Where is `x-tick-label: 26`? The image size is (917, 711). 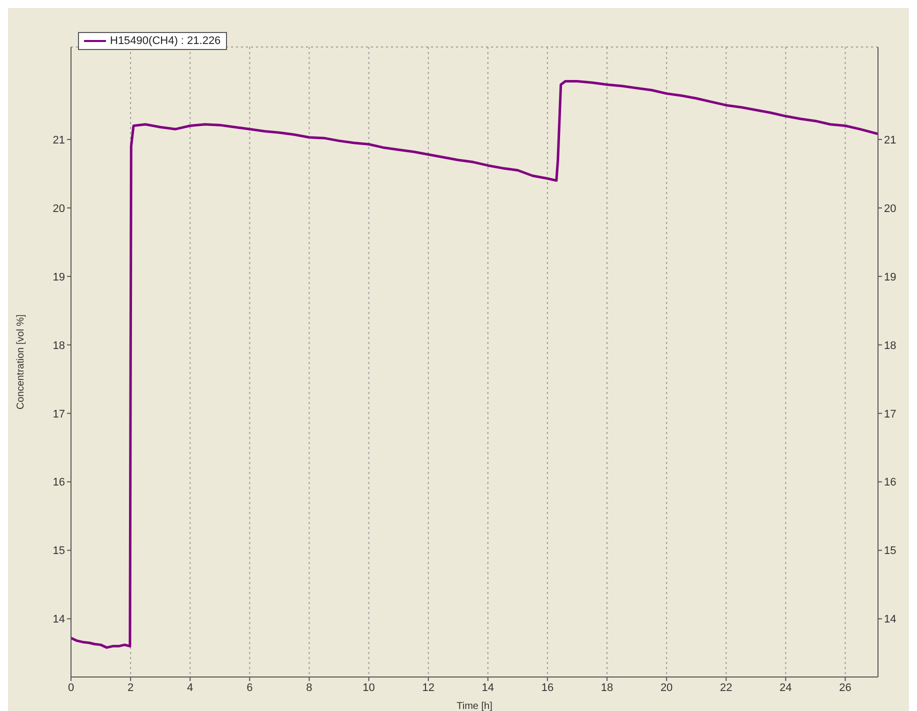
x-tick-label: 26 is located at coordinates (845, 688).